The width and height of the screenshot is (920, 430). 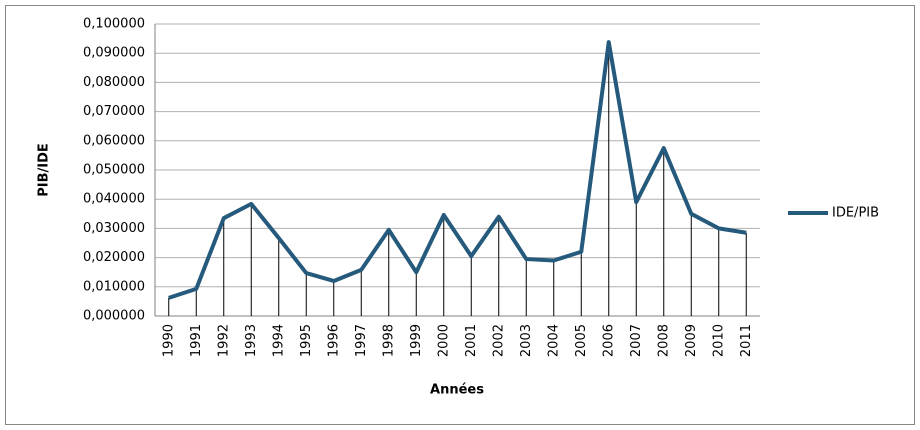 What do you see at coordinates (114, 53) in the screenshot?
I see `y-tick-label: 0,090000` at bounding box center [114, 53].